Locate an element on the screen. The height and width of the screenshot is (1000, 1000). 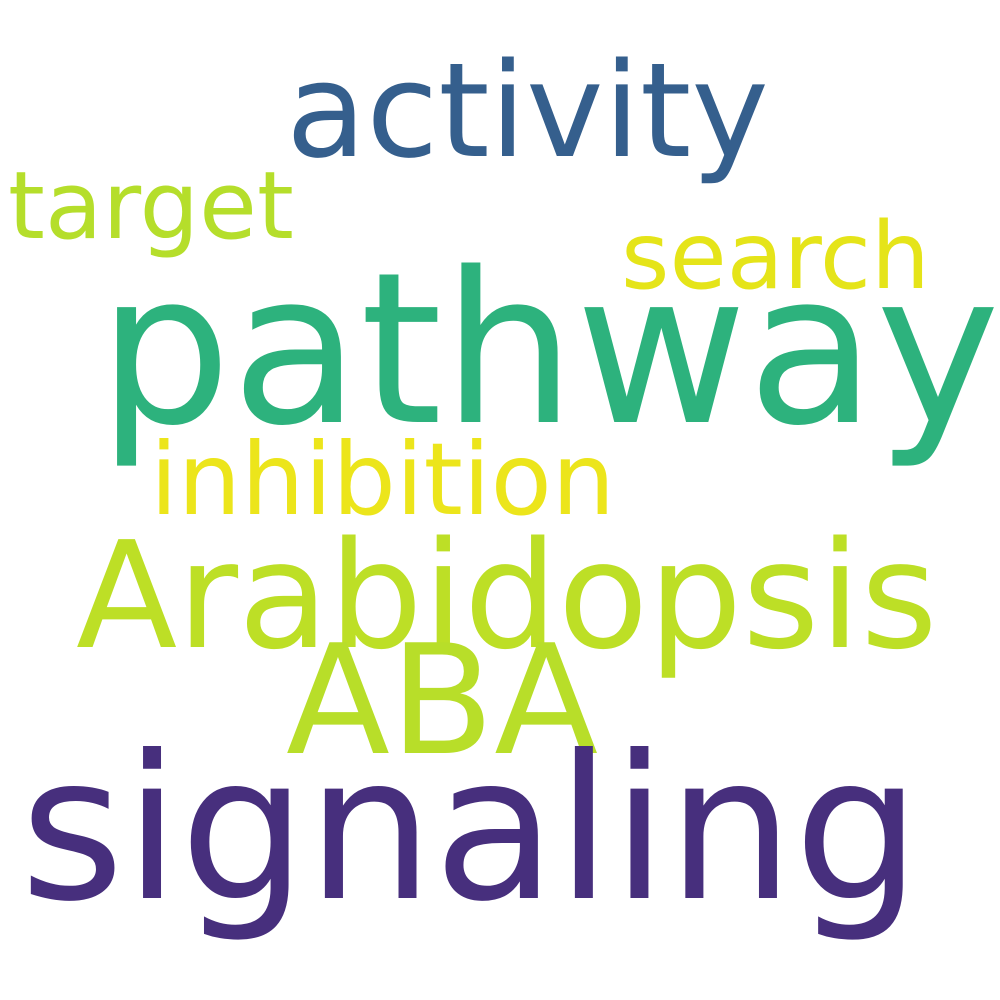
word-activity: activity is located at coordinates (527, 110).